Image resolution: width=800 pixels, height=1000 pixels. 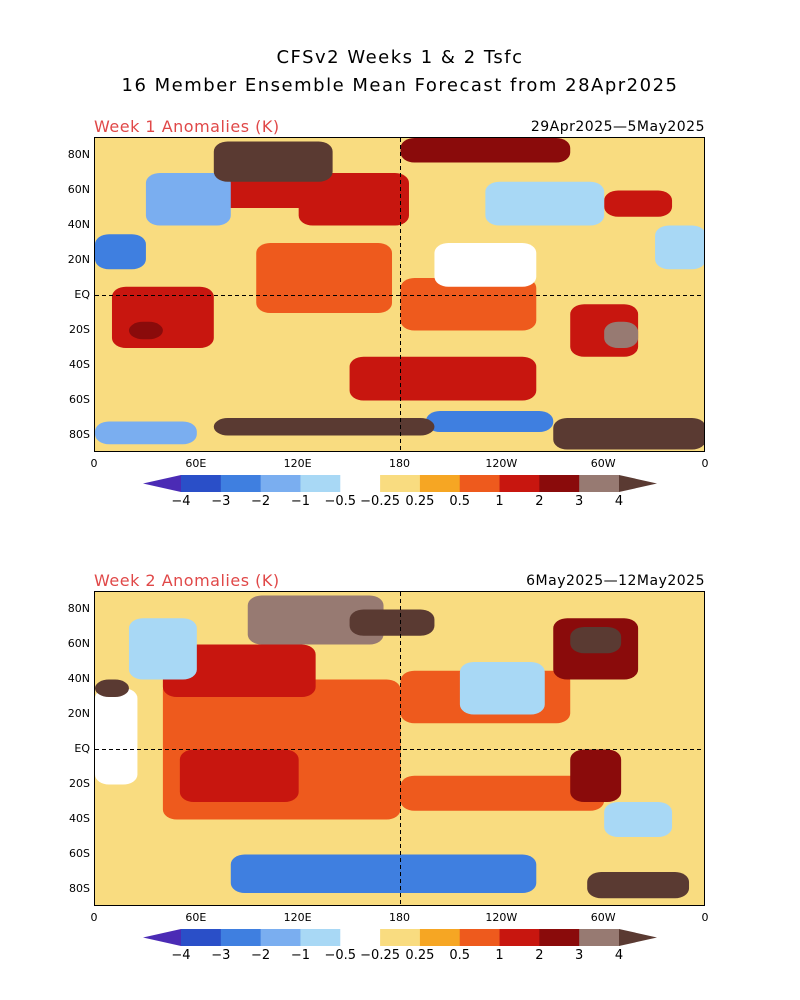 I want to click on panel1-colorbar-min-arrow, so click(x=162, y=483).